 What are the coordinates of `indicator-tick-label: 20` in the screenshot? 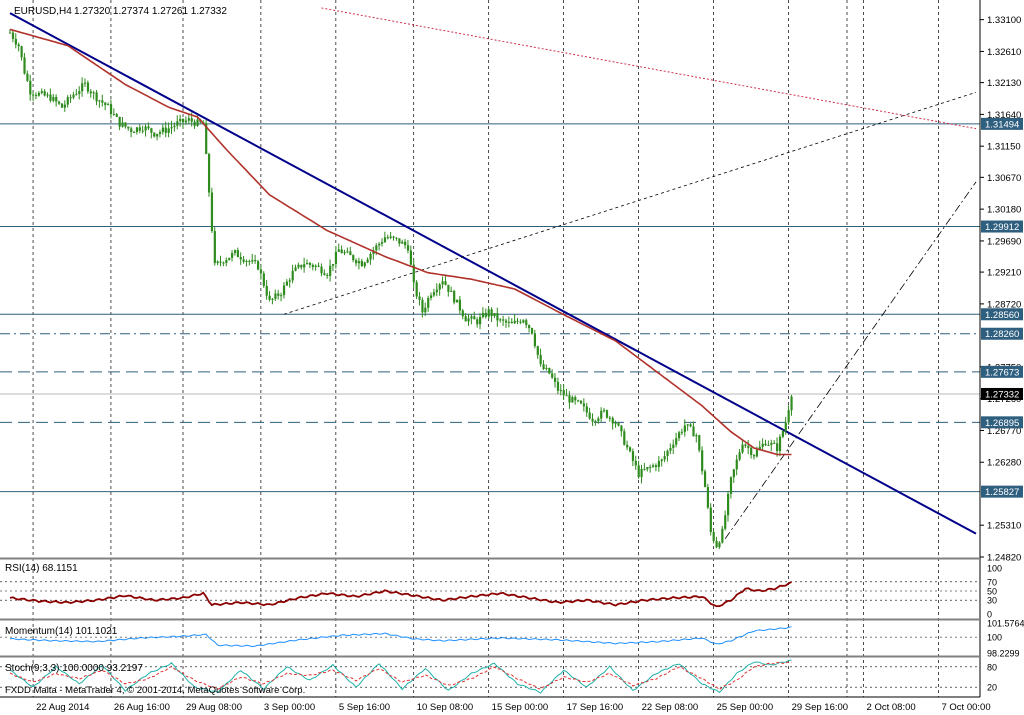 It's located at (992, 688).